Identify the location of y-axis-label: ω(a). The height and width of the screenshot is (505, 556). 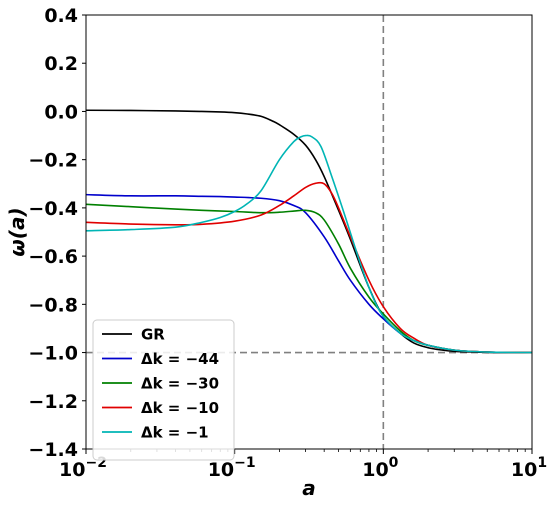
(17, 231).